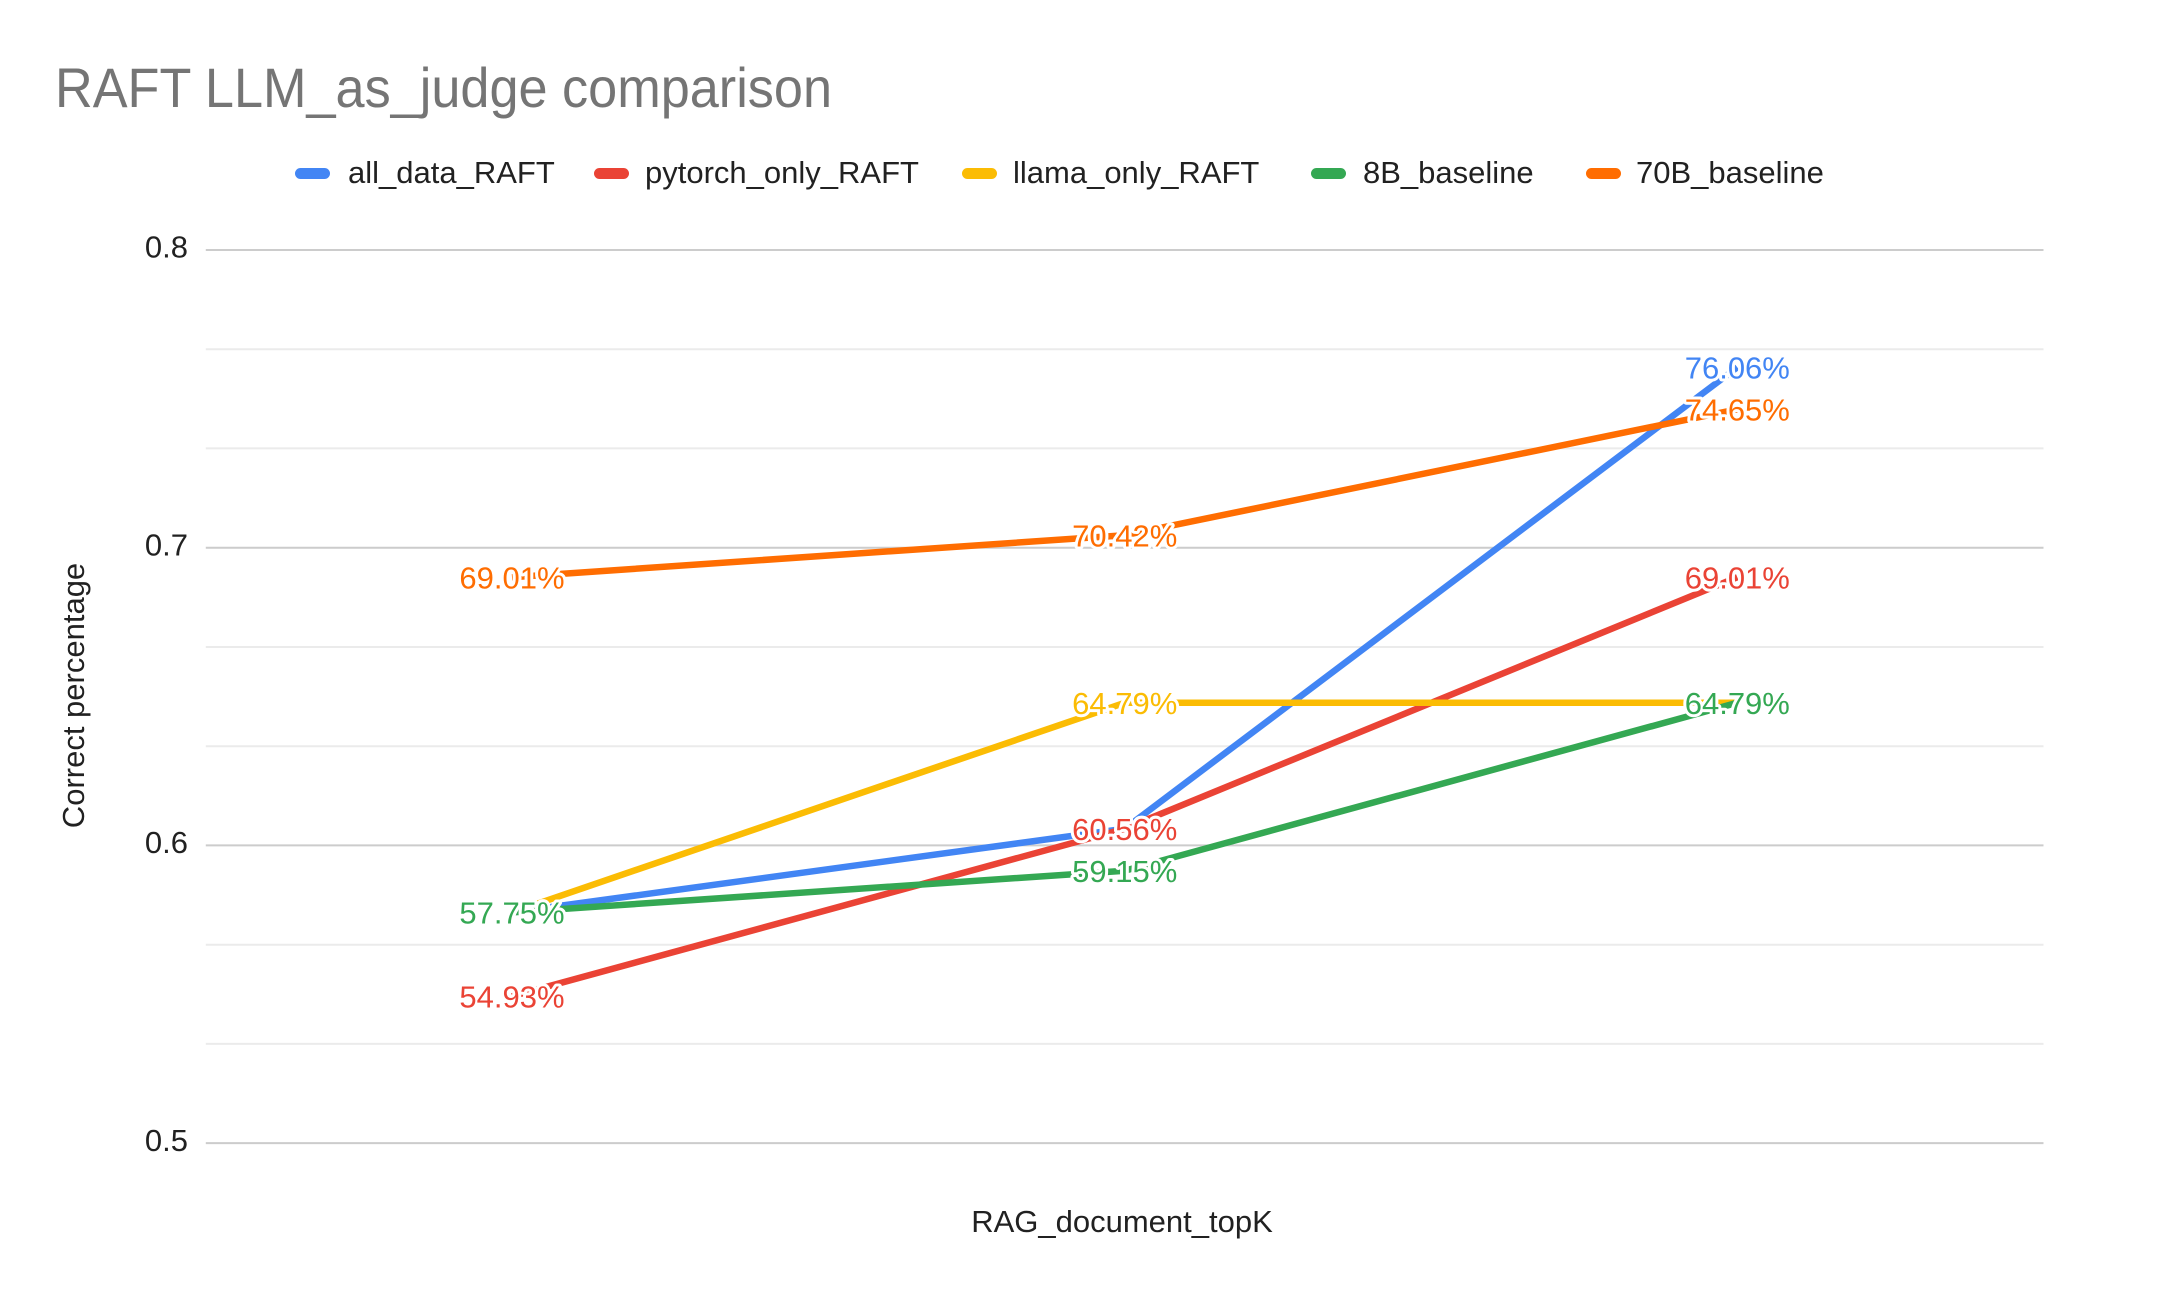 This screenshot has width=2158, height=1307. What do you see at coordinates (166, 247) in the screenshot?
I see `svg-text: 0.8` at bounding box center [166, 247].